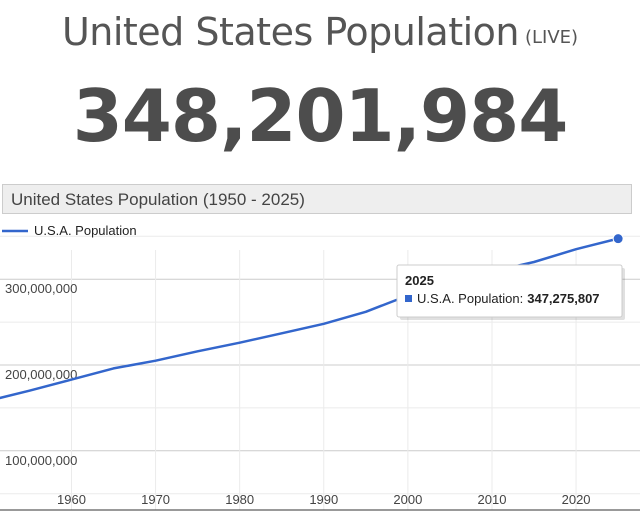  I want to click on legend-label: U.S.A. Population, so click(85, 230).